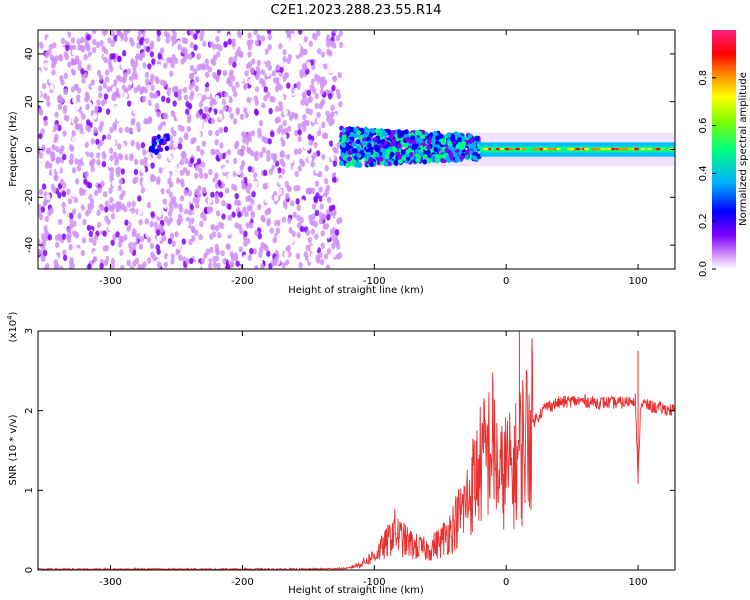 The height and width of the screenshot is (600, 750). What do you see at coordinates (29, 101) in the screenshot?
I see `y-tick-label: 20` at bounding box center [29, 101].